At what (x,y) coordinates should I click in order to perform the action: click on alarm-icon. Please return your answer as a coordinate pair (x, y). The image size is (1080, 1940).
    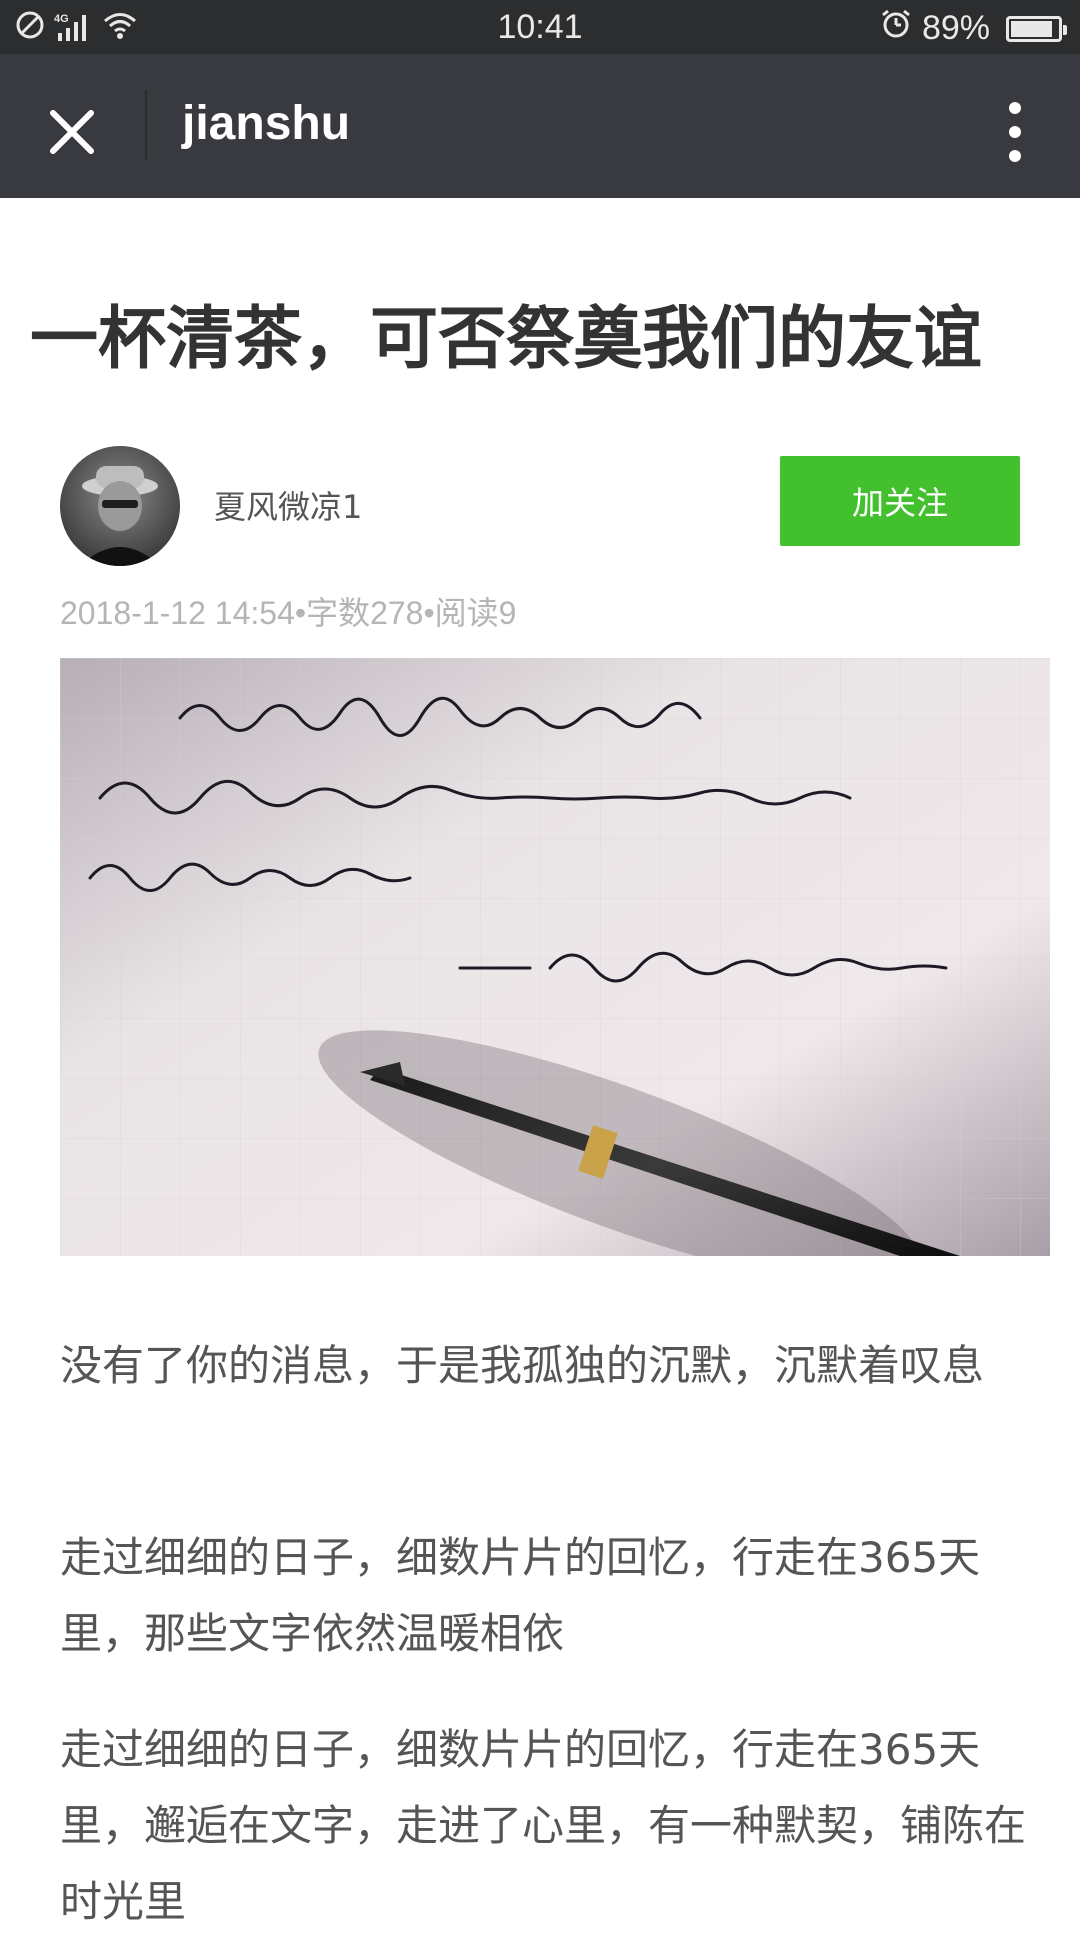
    Looking at the image, I should click on (896, 28).